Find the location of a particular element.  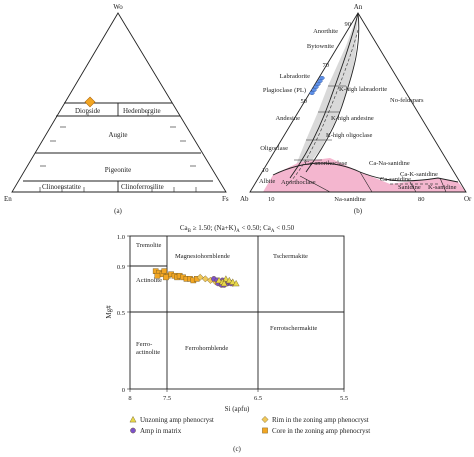

panel-c-ytick-1: 1.0 is located at coordinates (121, 237).